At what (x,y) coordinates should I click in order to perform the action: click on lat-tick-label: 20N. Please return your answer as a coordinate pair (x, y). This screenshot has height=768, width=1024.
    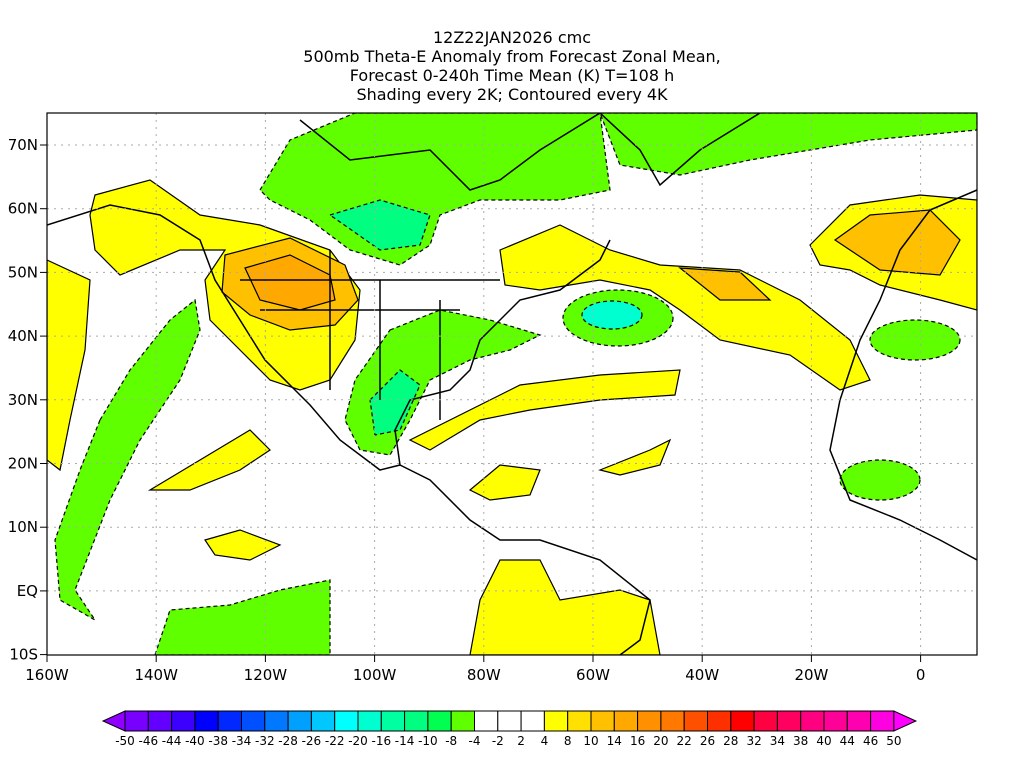
    Looking at the image, I should click on (23, 464).